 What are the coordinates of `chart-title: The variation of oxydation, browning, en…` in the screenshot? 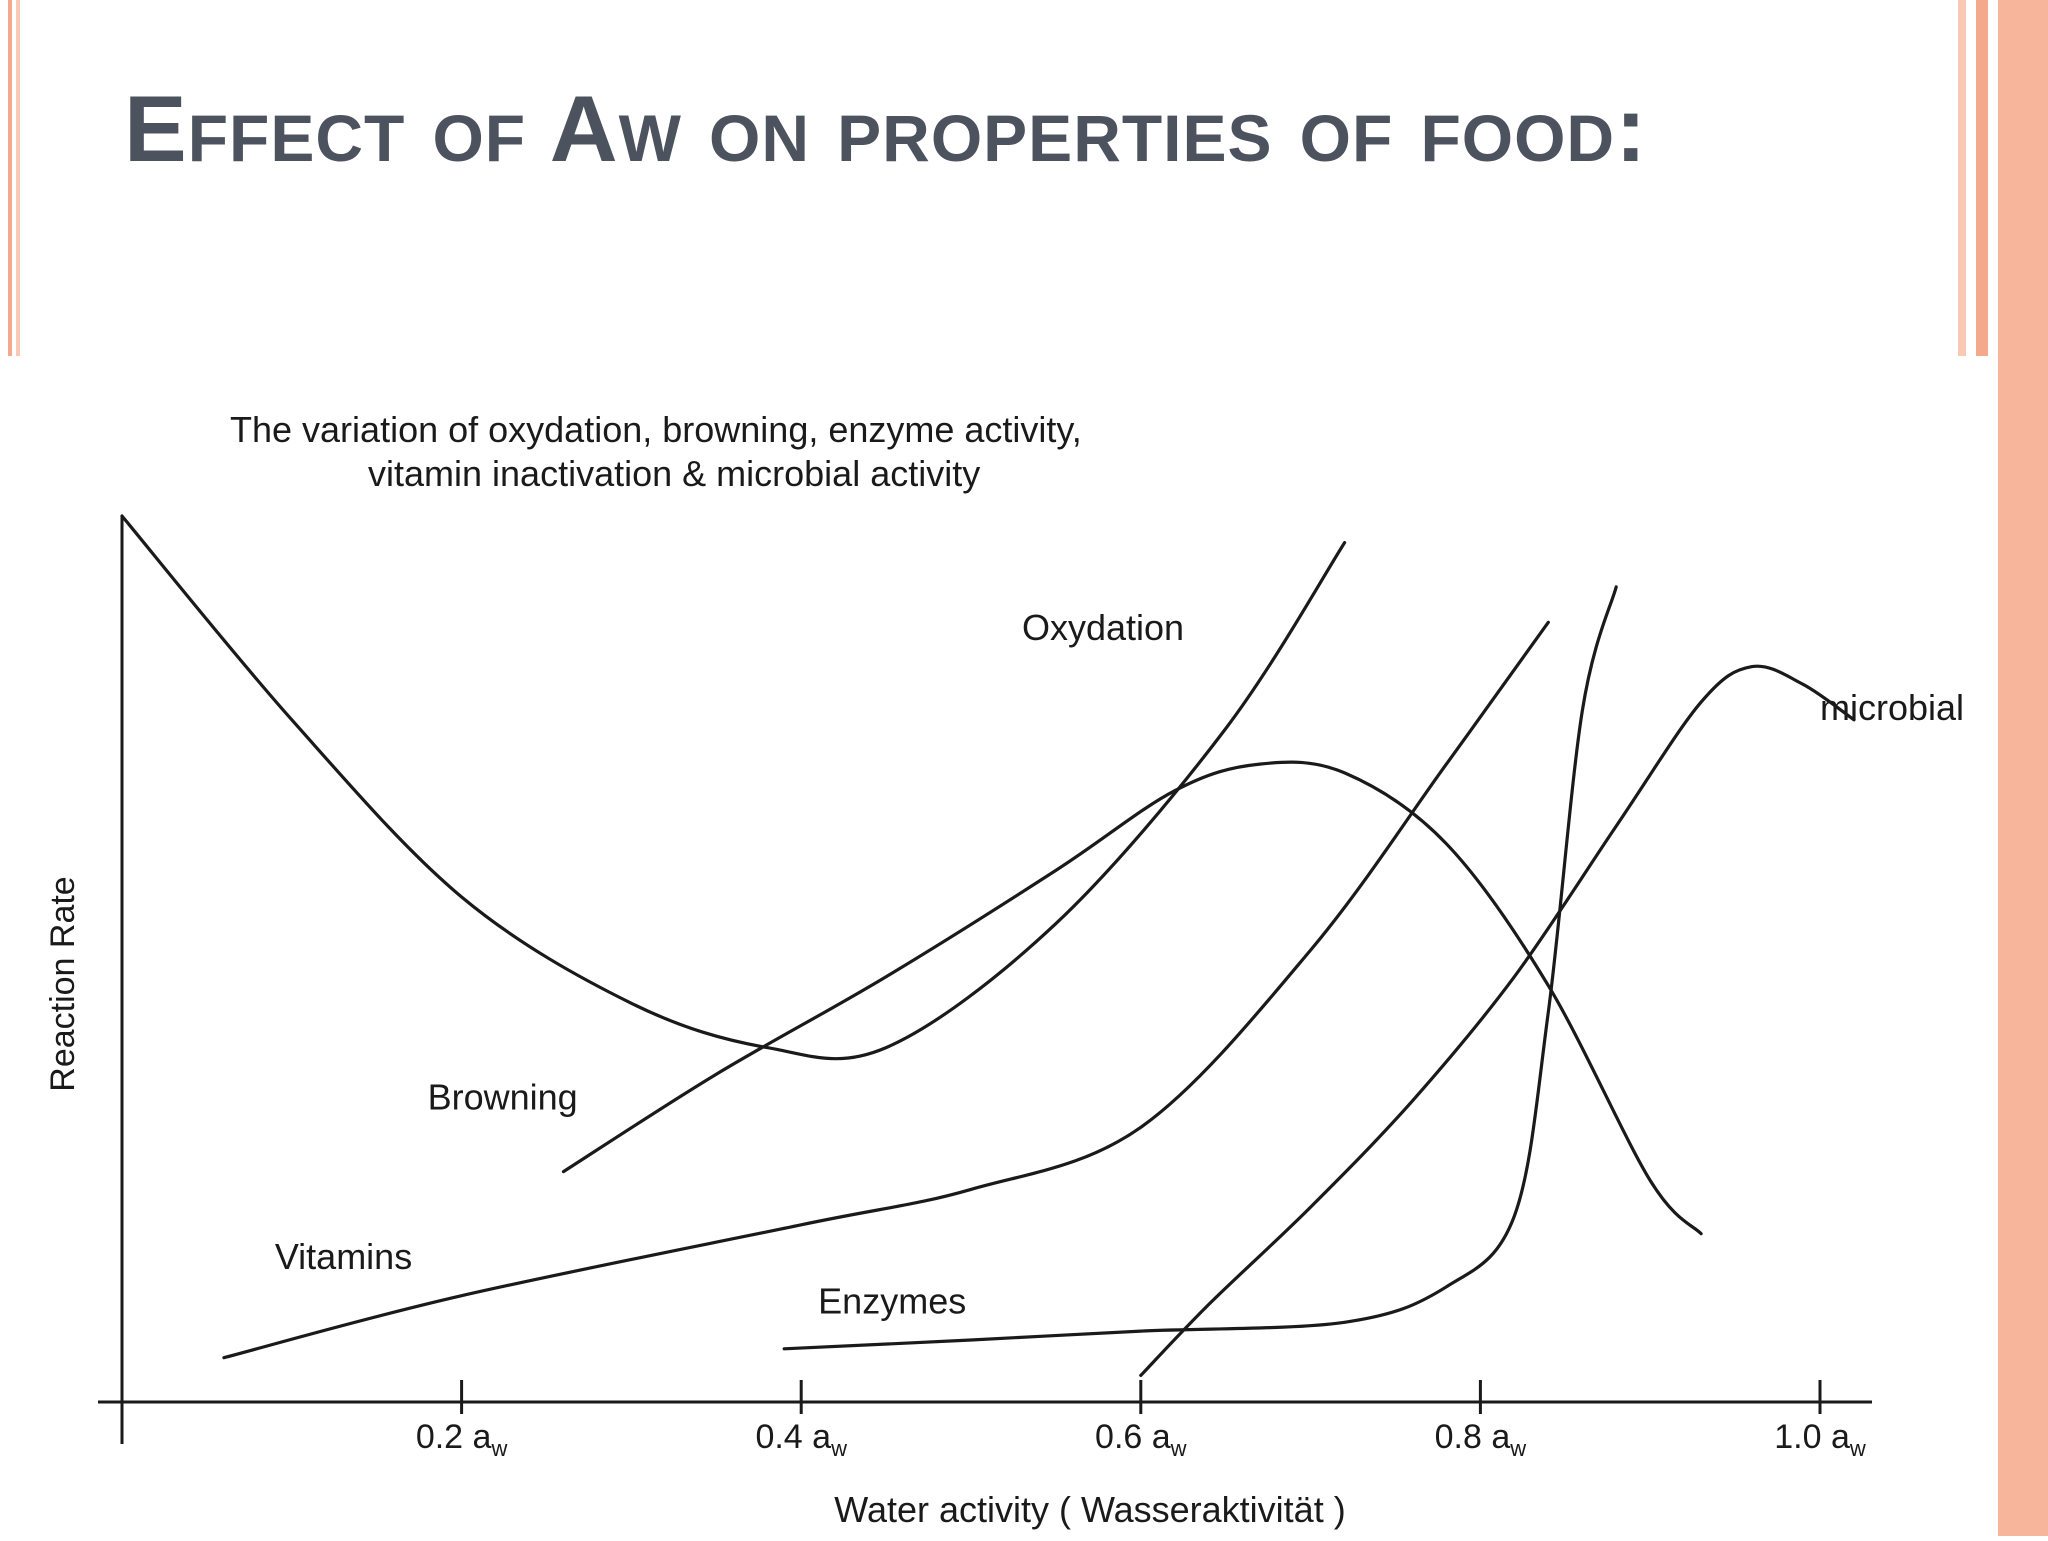 It's located at (656, 429).